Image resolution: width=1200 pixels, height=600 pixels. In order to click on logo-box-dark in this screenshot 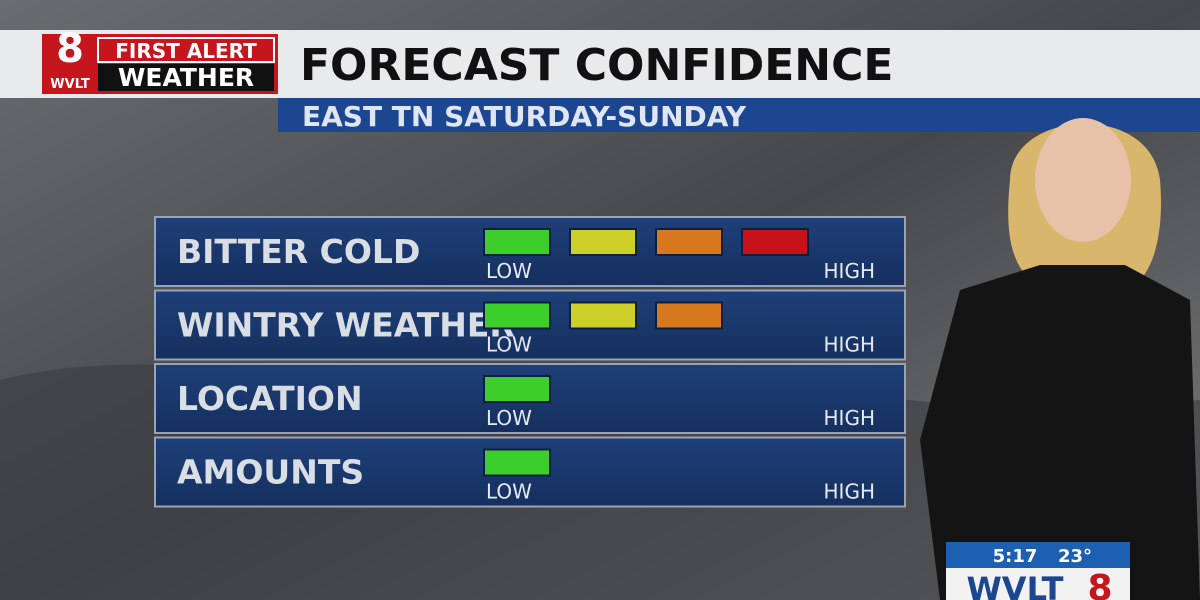, I will do `click(186, 77)`.